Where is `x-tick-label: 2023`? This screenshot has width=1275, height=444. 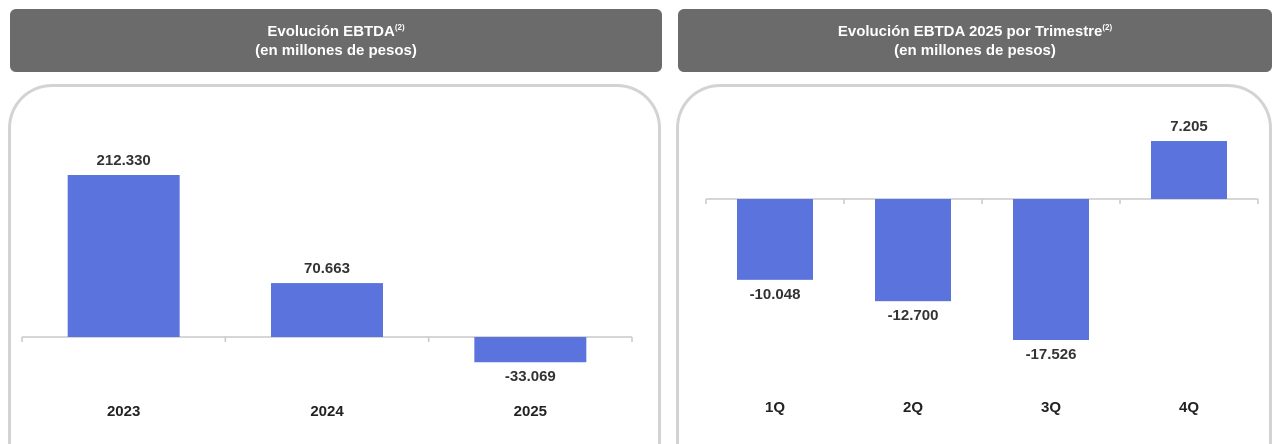
x-tick-label: 2023 is located at coordinates (123, 411).